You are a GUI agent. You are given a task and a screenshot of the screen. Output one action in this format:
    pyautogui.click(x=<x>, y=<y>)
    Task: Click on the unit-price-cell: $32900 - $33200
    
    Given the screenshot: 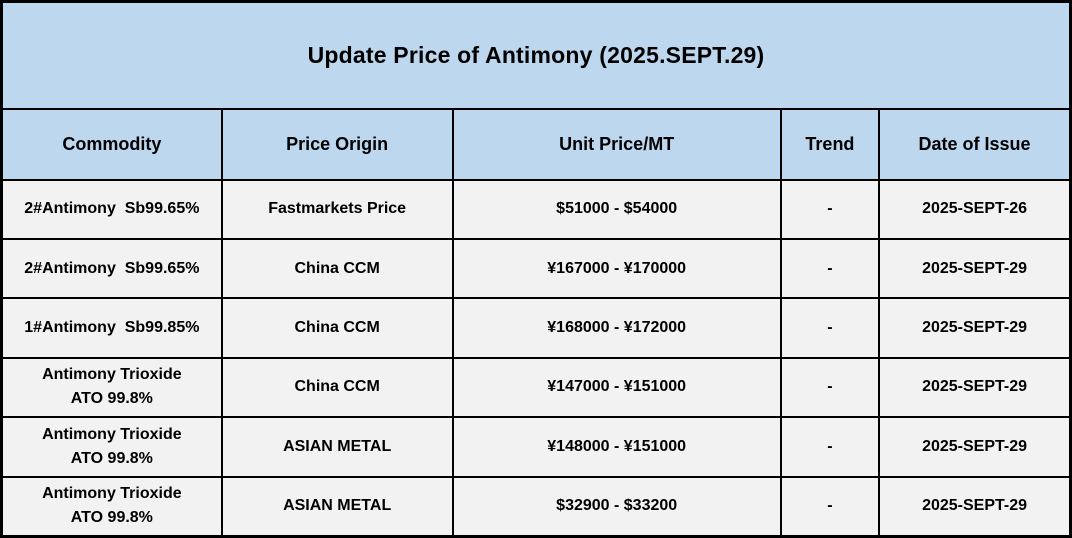 What is the action you would take?
    pyautogui.click(x=616, y=506)
    